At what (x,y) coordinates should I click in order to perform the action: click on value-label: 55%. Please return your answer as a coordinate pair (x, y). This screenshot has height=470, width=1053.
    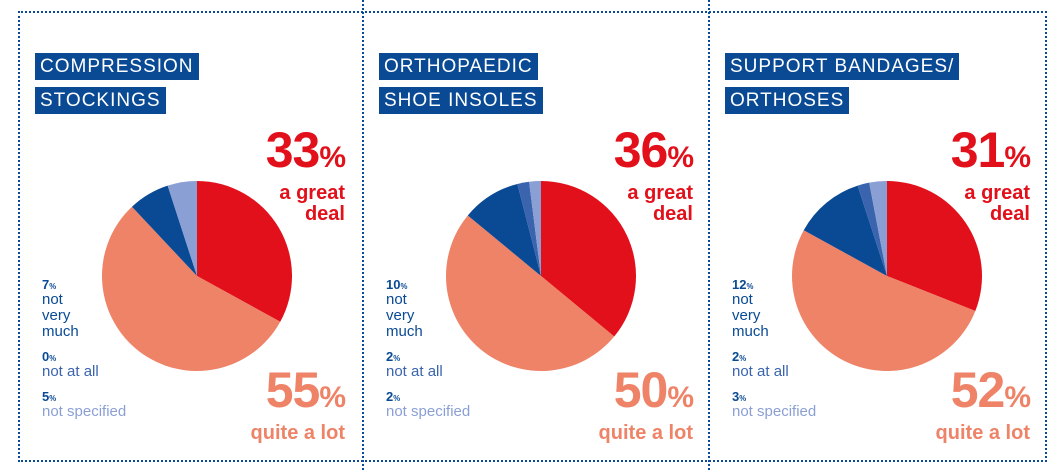
    Looking at the image, I should click on (305, 390).